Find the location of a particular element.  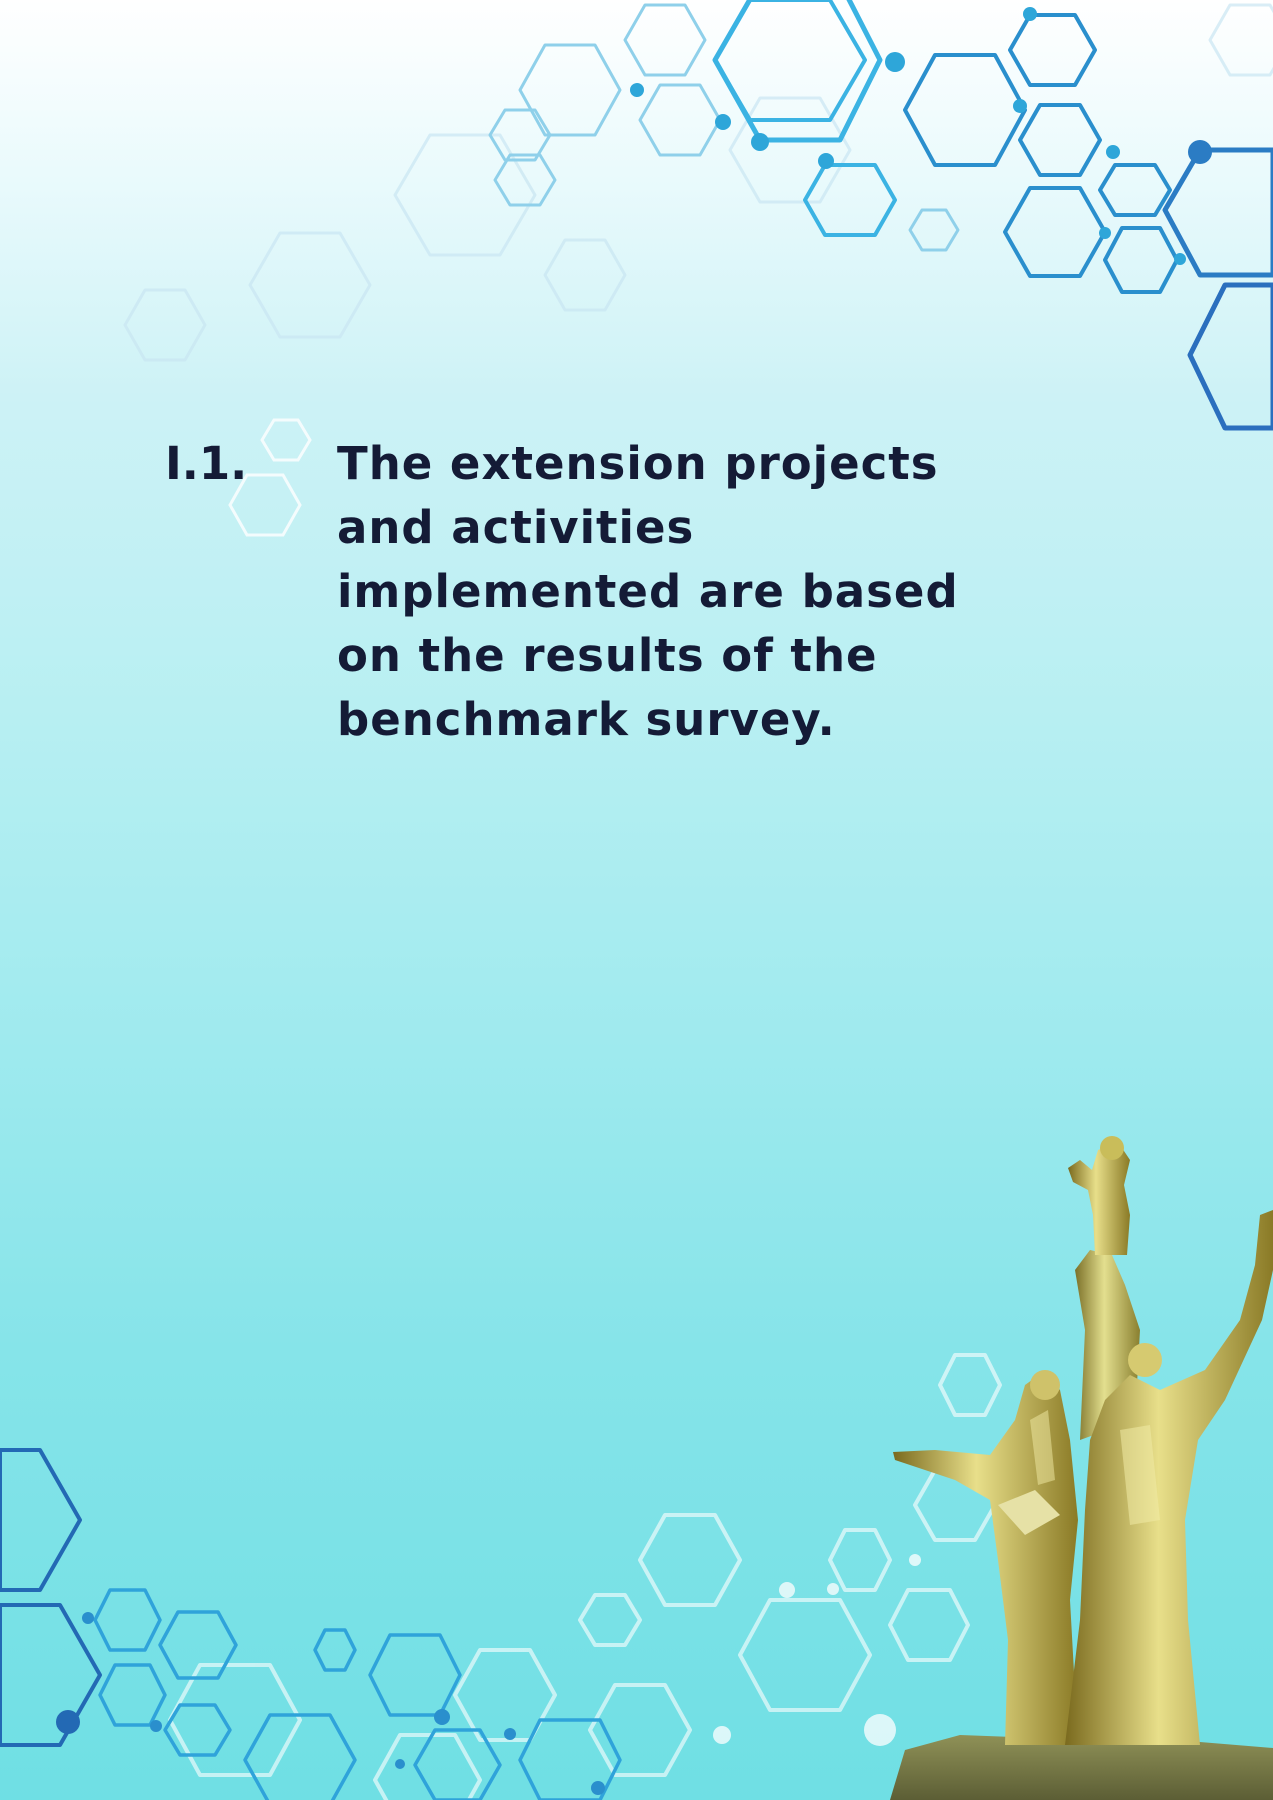

hexagon-faint-mid is located at coordinates (270, 477).